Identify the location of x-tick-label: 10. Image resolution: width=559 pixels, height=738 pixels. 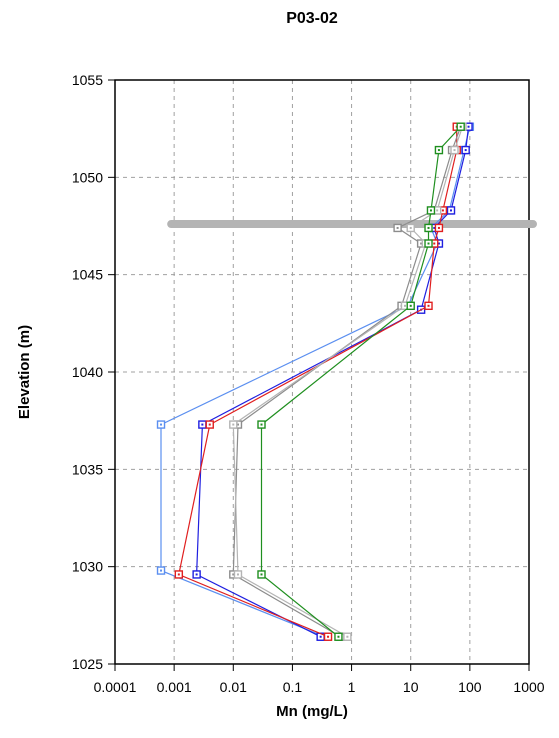
(411, 687).